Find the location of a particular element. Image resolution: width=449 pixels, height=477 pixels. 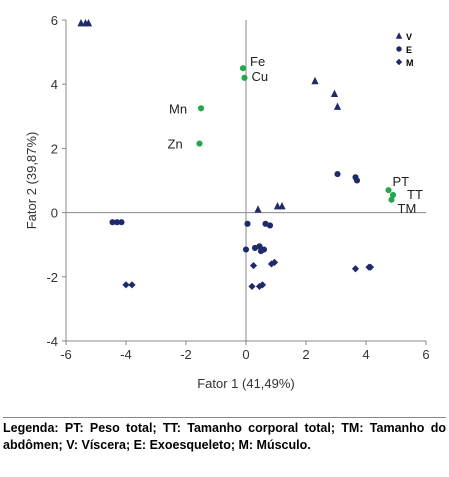

point-label: TM is located at coordinates (407, 208).